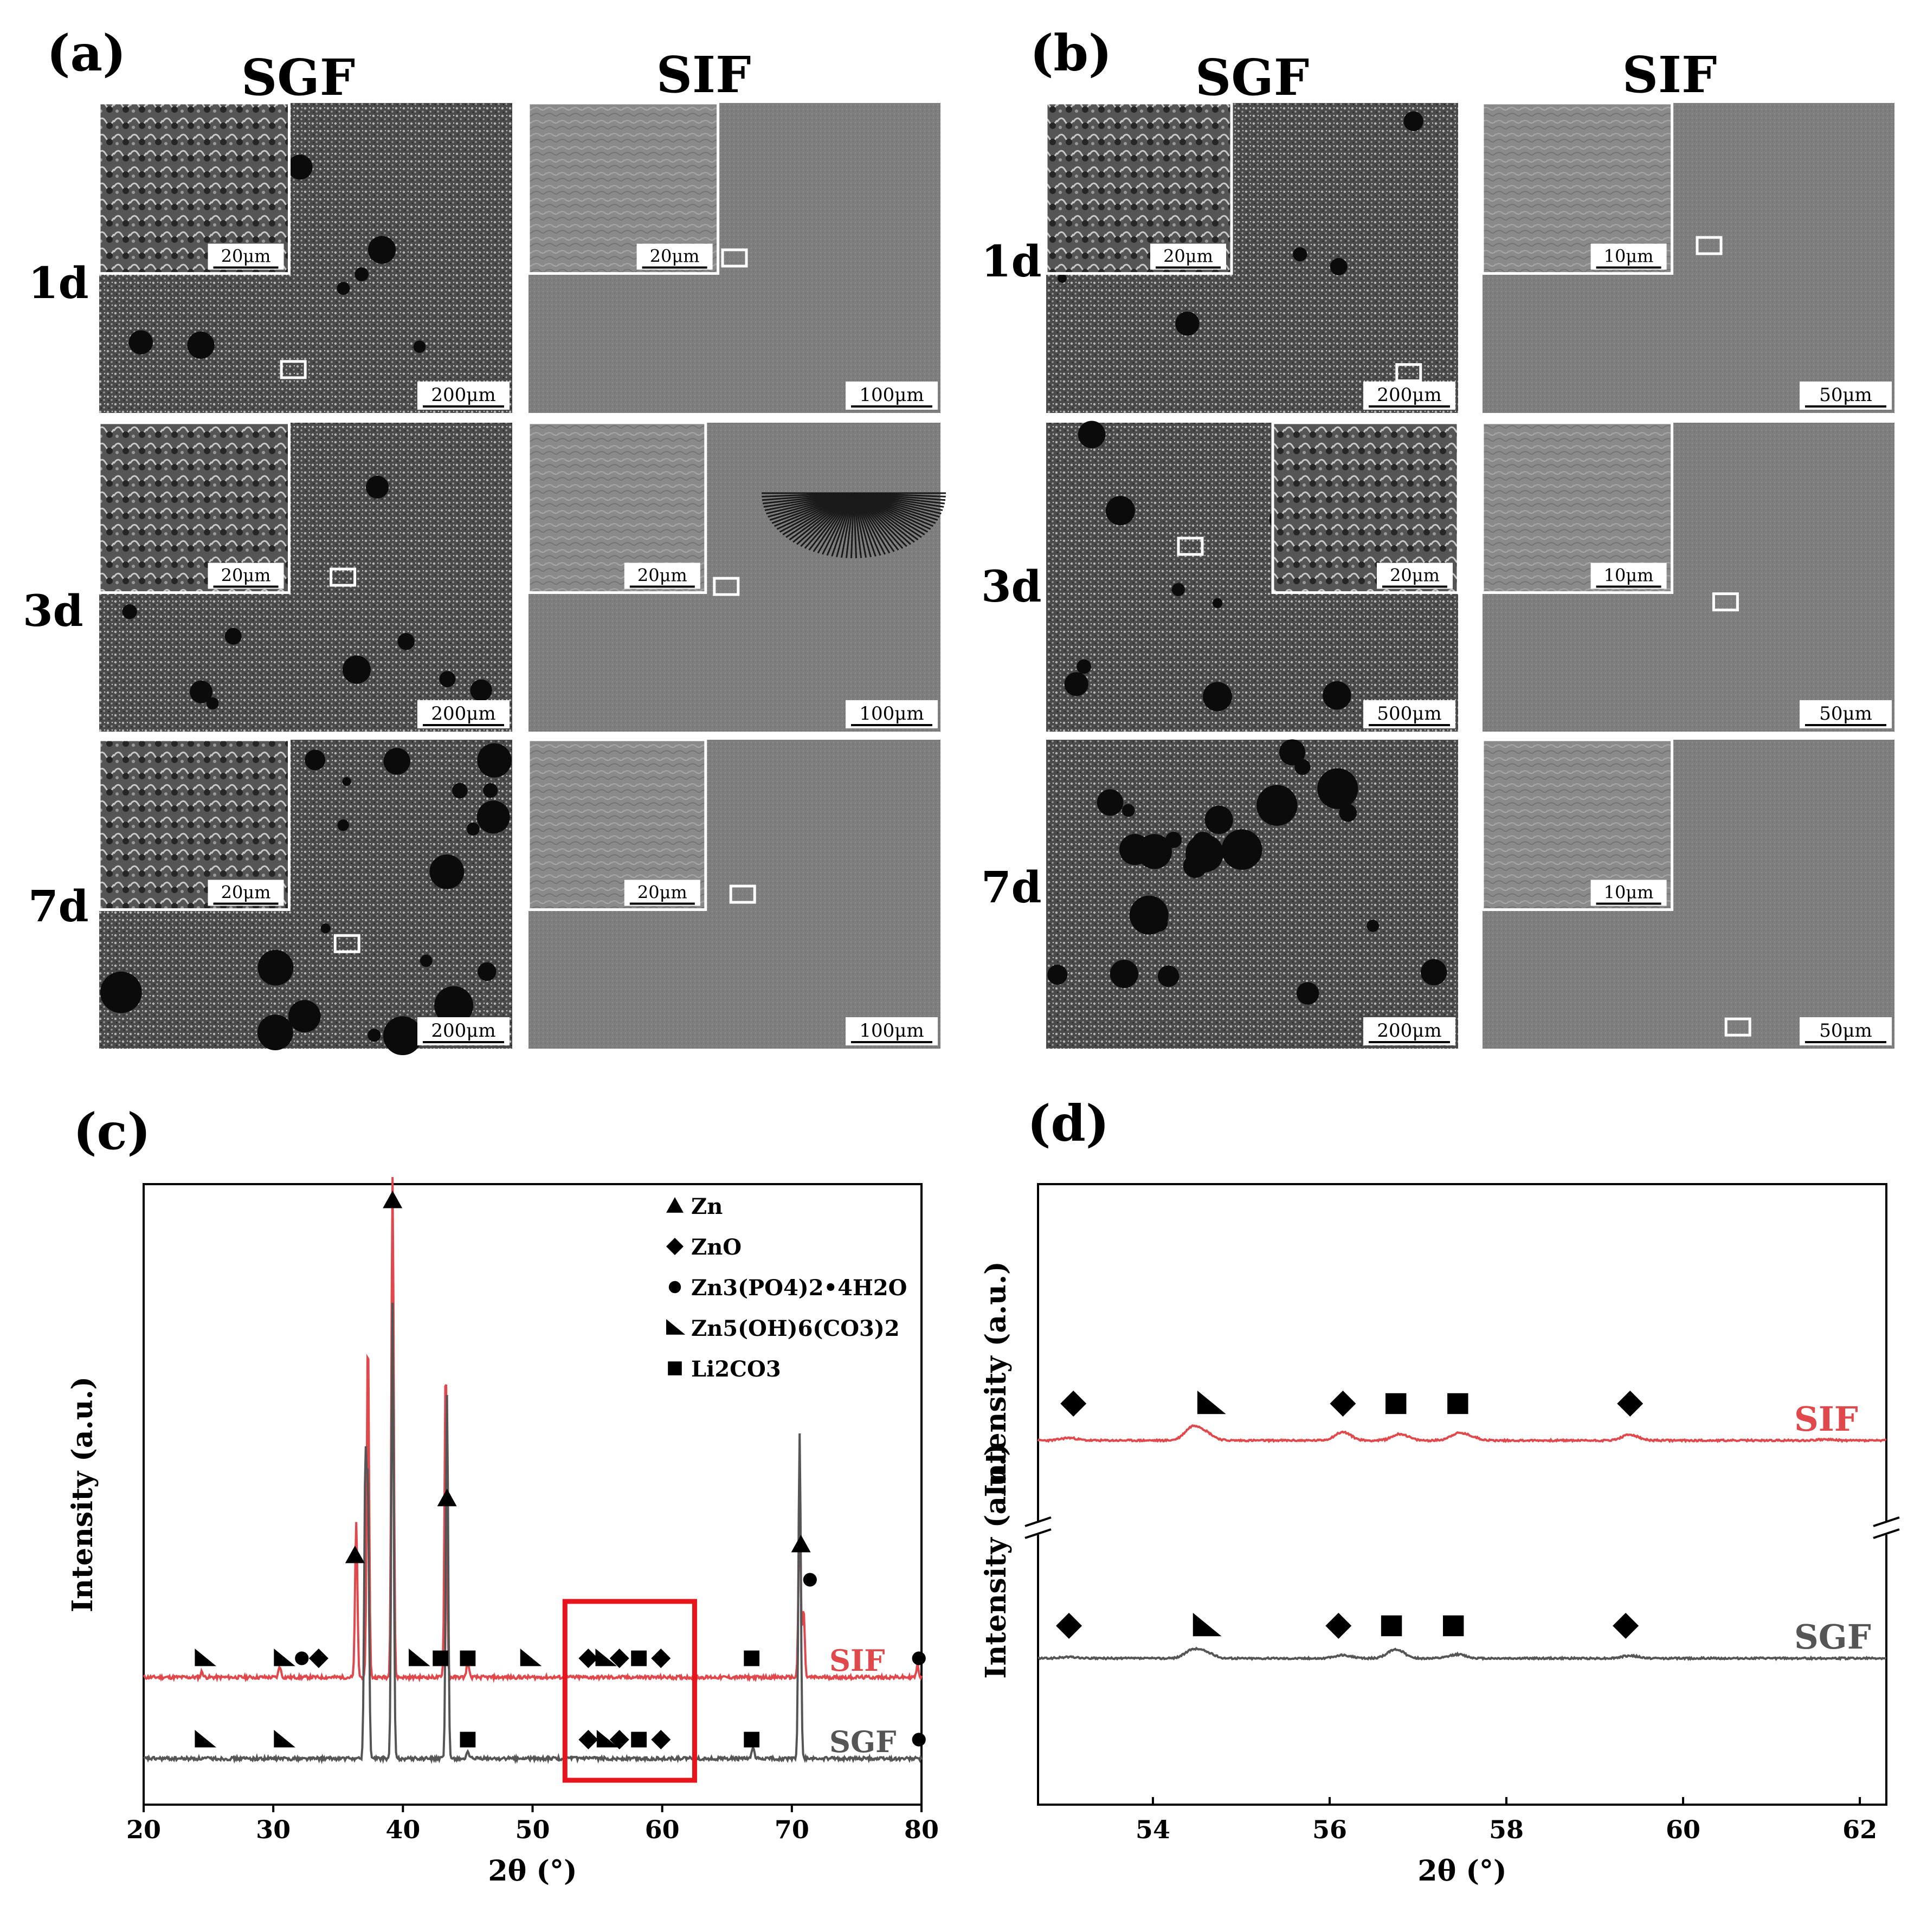 This screenshot has height=1932, width=1927. I want to click on sem-tile-b_sif-1: 10μm 50μm, so click(1687, 577).